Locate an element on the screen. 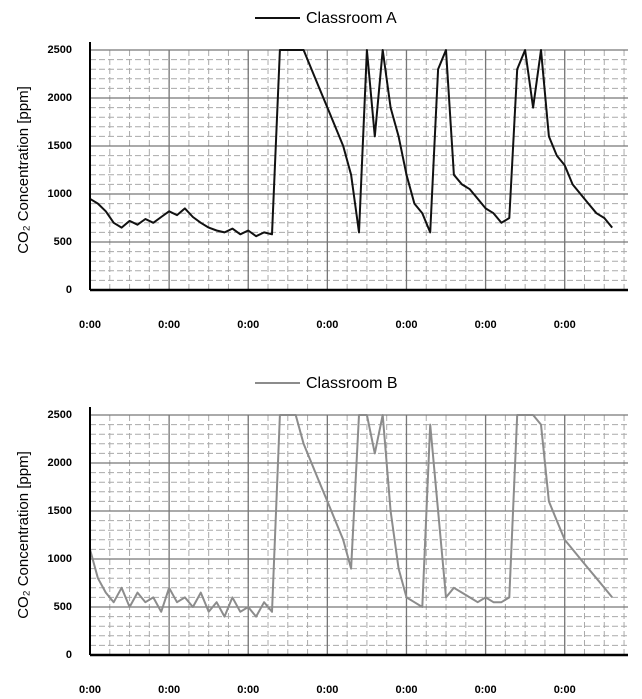 This screenshot has width=642, height=699. legend-label: Classroom A is located at coordinates (351, 18).